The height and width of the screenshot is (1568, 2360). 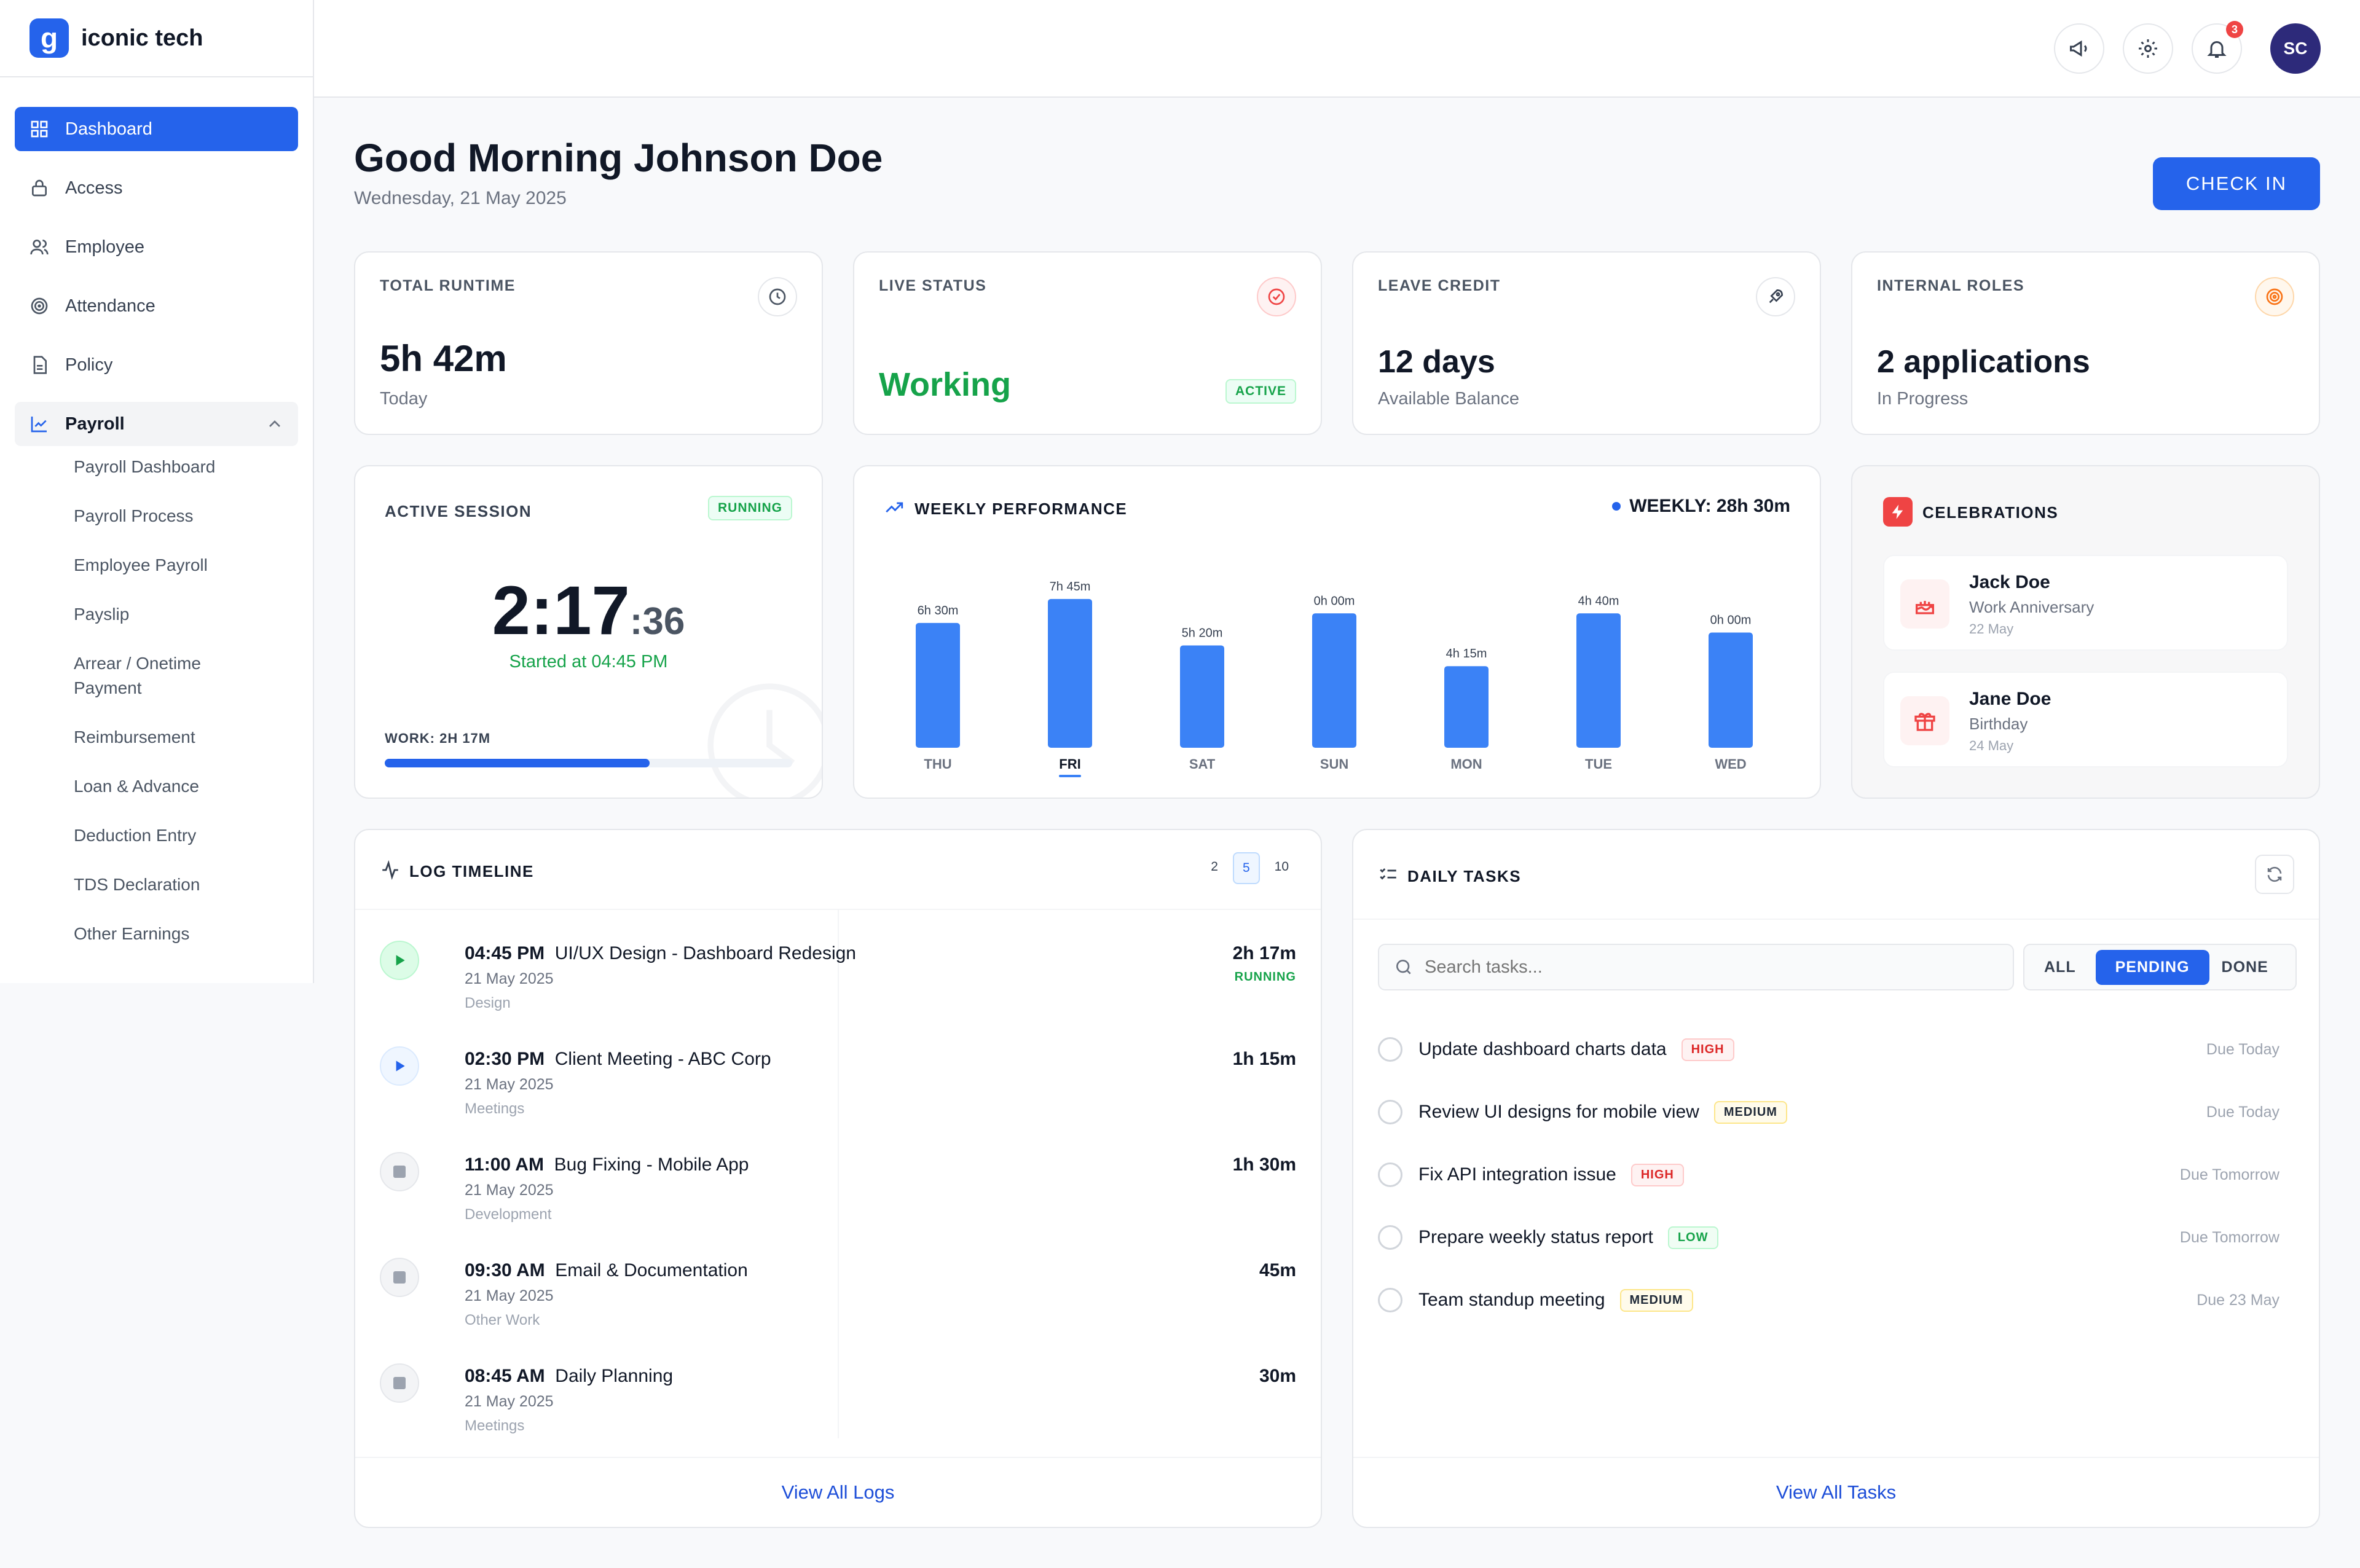 What do you see at coordinates (157, 129) in the screenshot?
I see `sidebar-item-dashboard: Dashboard` at bounding box center [157, 129].